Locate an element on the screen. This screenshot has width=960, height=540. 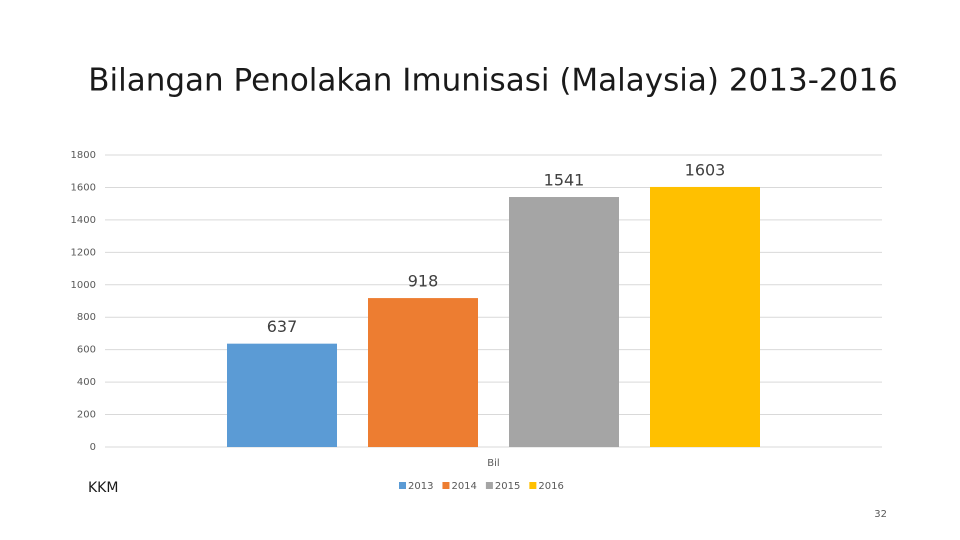
page-number: 32 is located at coordinates (880, 514).